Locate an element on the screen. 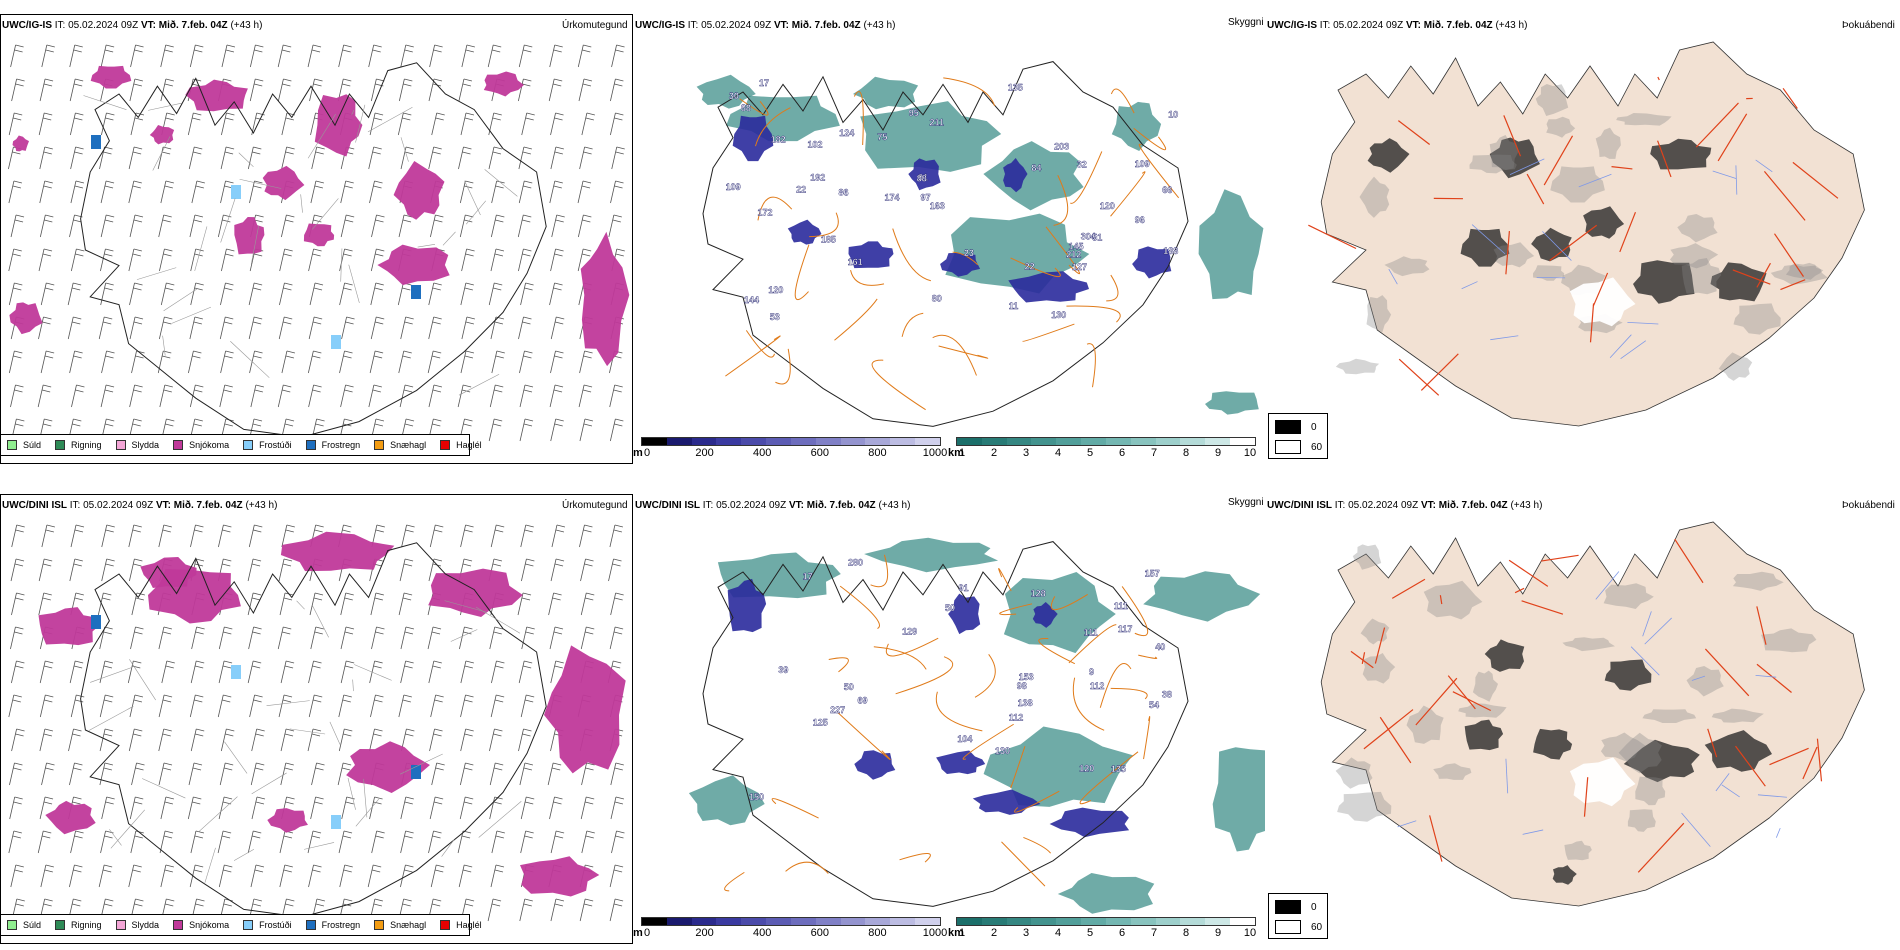  cloudbase-label: 95 is located at coordinates (914, 113).